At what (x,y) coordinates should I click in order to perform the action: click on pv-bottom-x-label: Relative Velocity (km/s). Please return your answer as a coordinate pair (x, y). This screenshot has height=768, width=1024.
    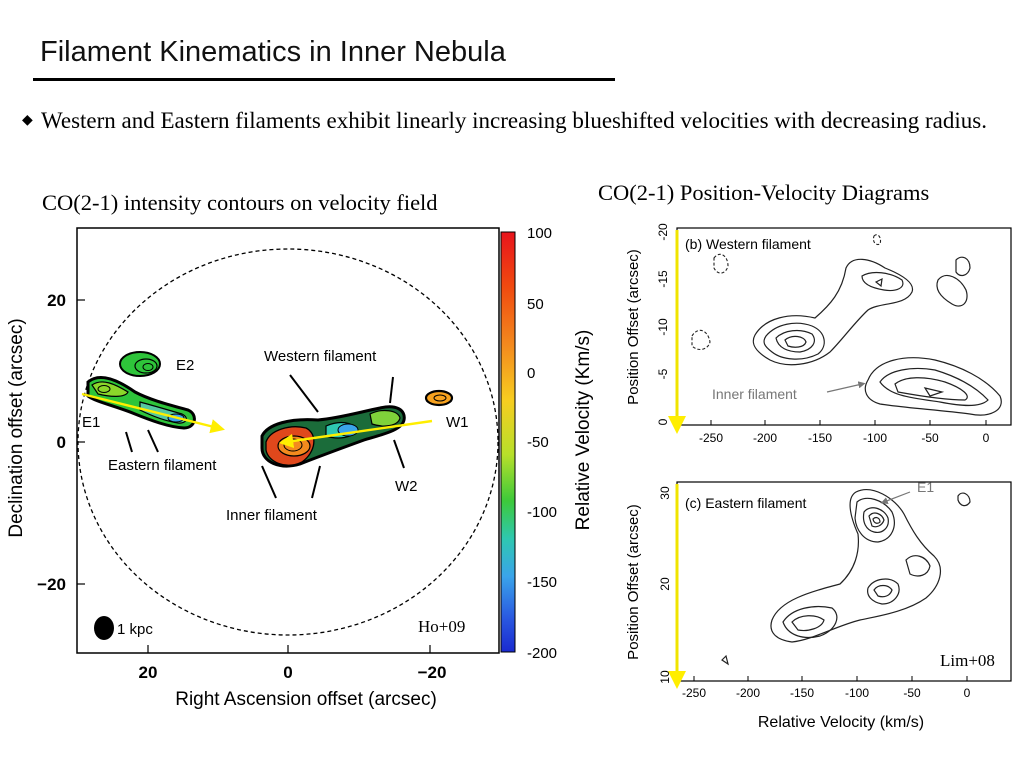
    Looking at the image, I should click on (841, 722).